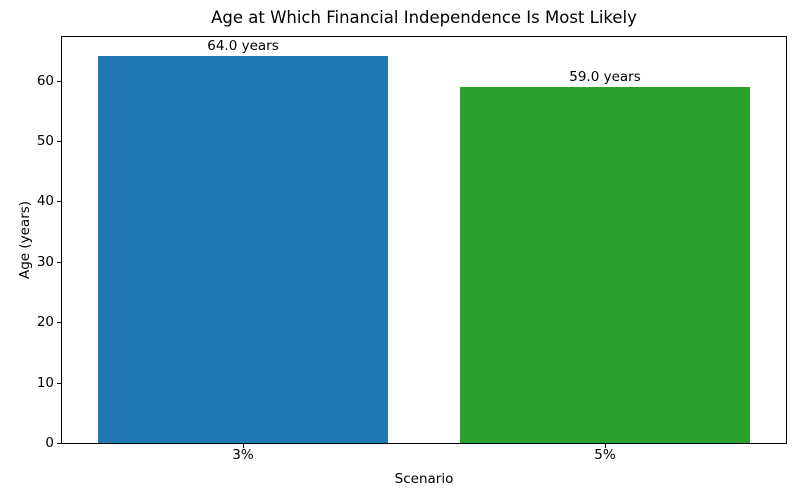 The height and width of the screenshot is (500, 800). I want to click on y-tick-label: 30, so click(45, 262).